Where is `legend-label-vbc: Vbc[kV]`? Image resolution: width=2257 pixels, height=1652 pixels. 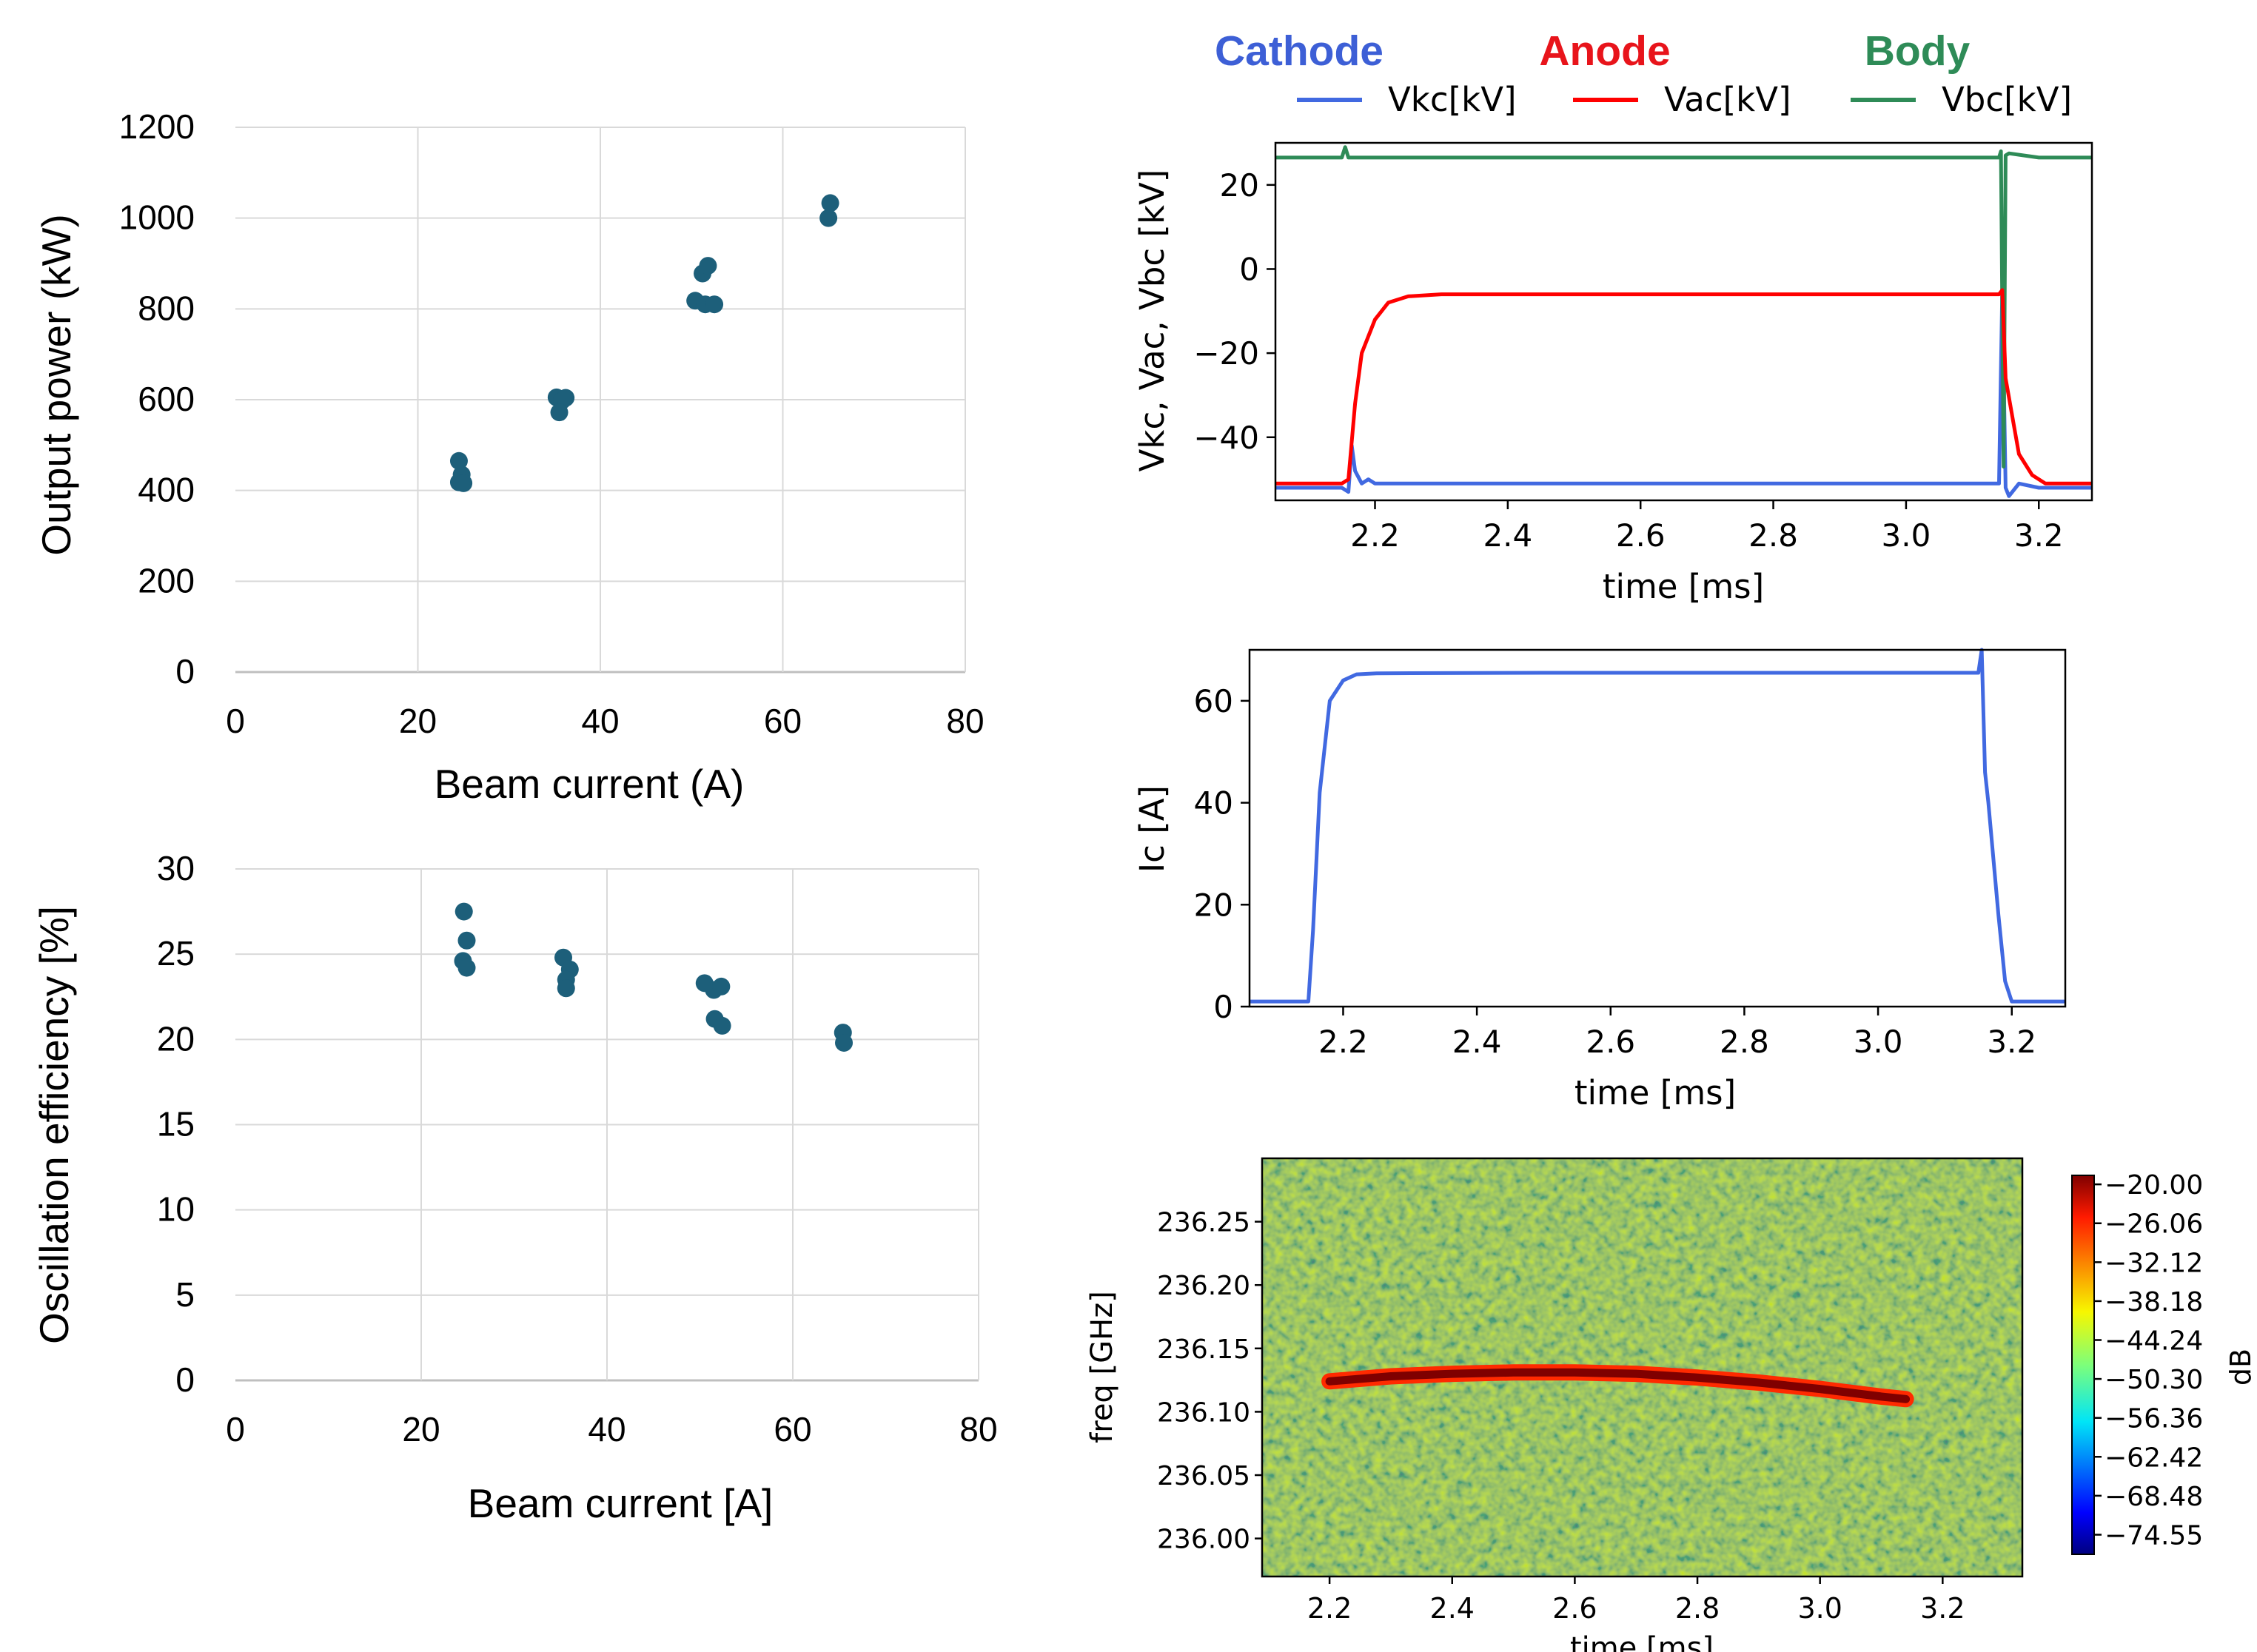
legend-label-vbc: Vbc[kV] is located at coordinates (2007, 99).